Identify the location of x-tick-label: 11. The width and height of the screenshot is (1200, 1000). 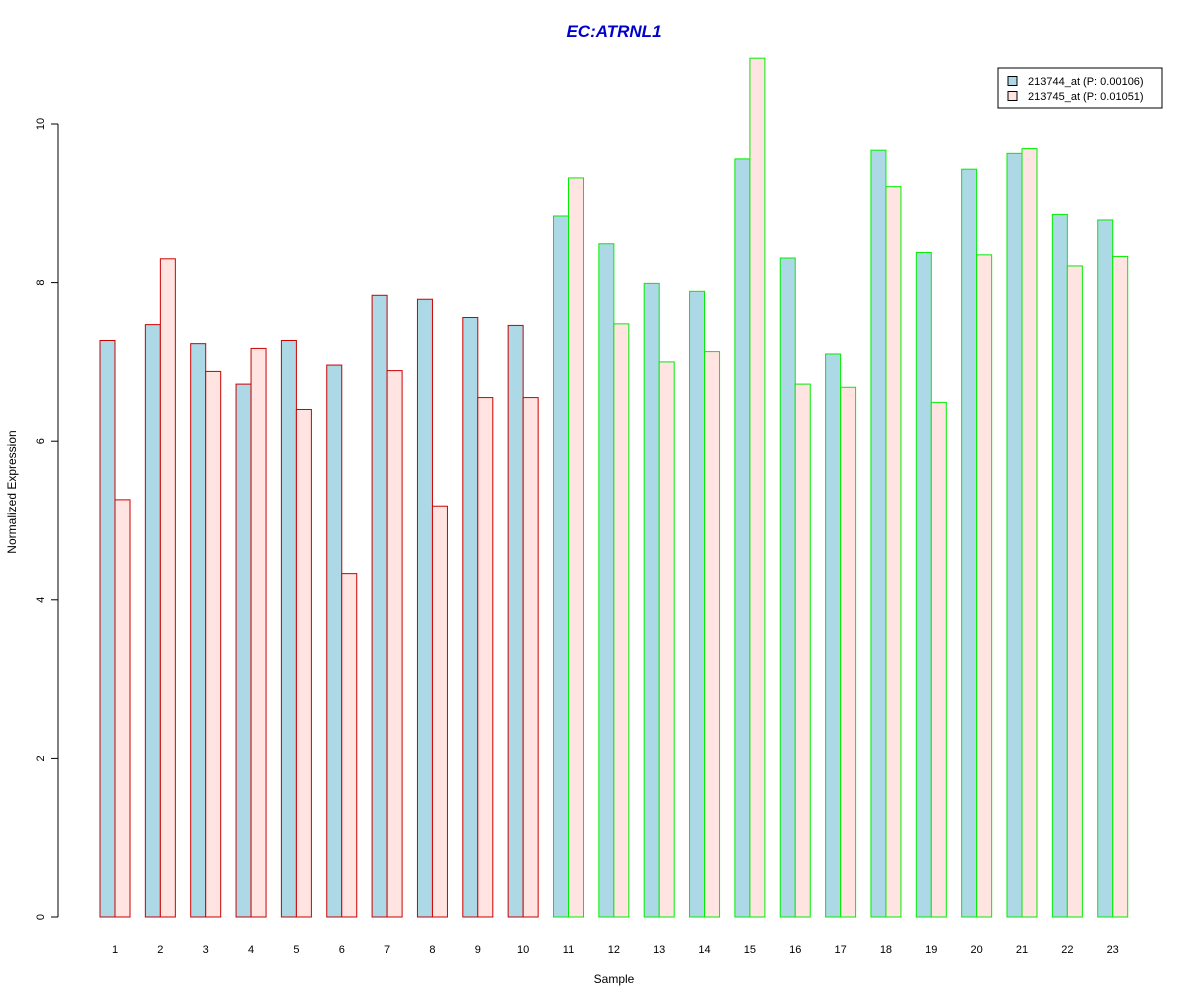
(568, 950).